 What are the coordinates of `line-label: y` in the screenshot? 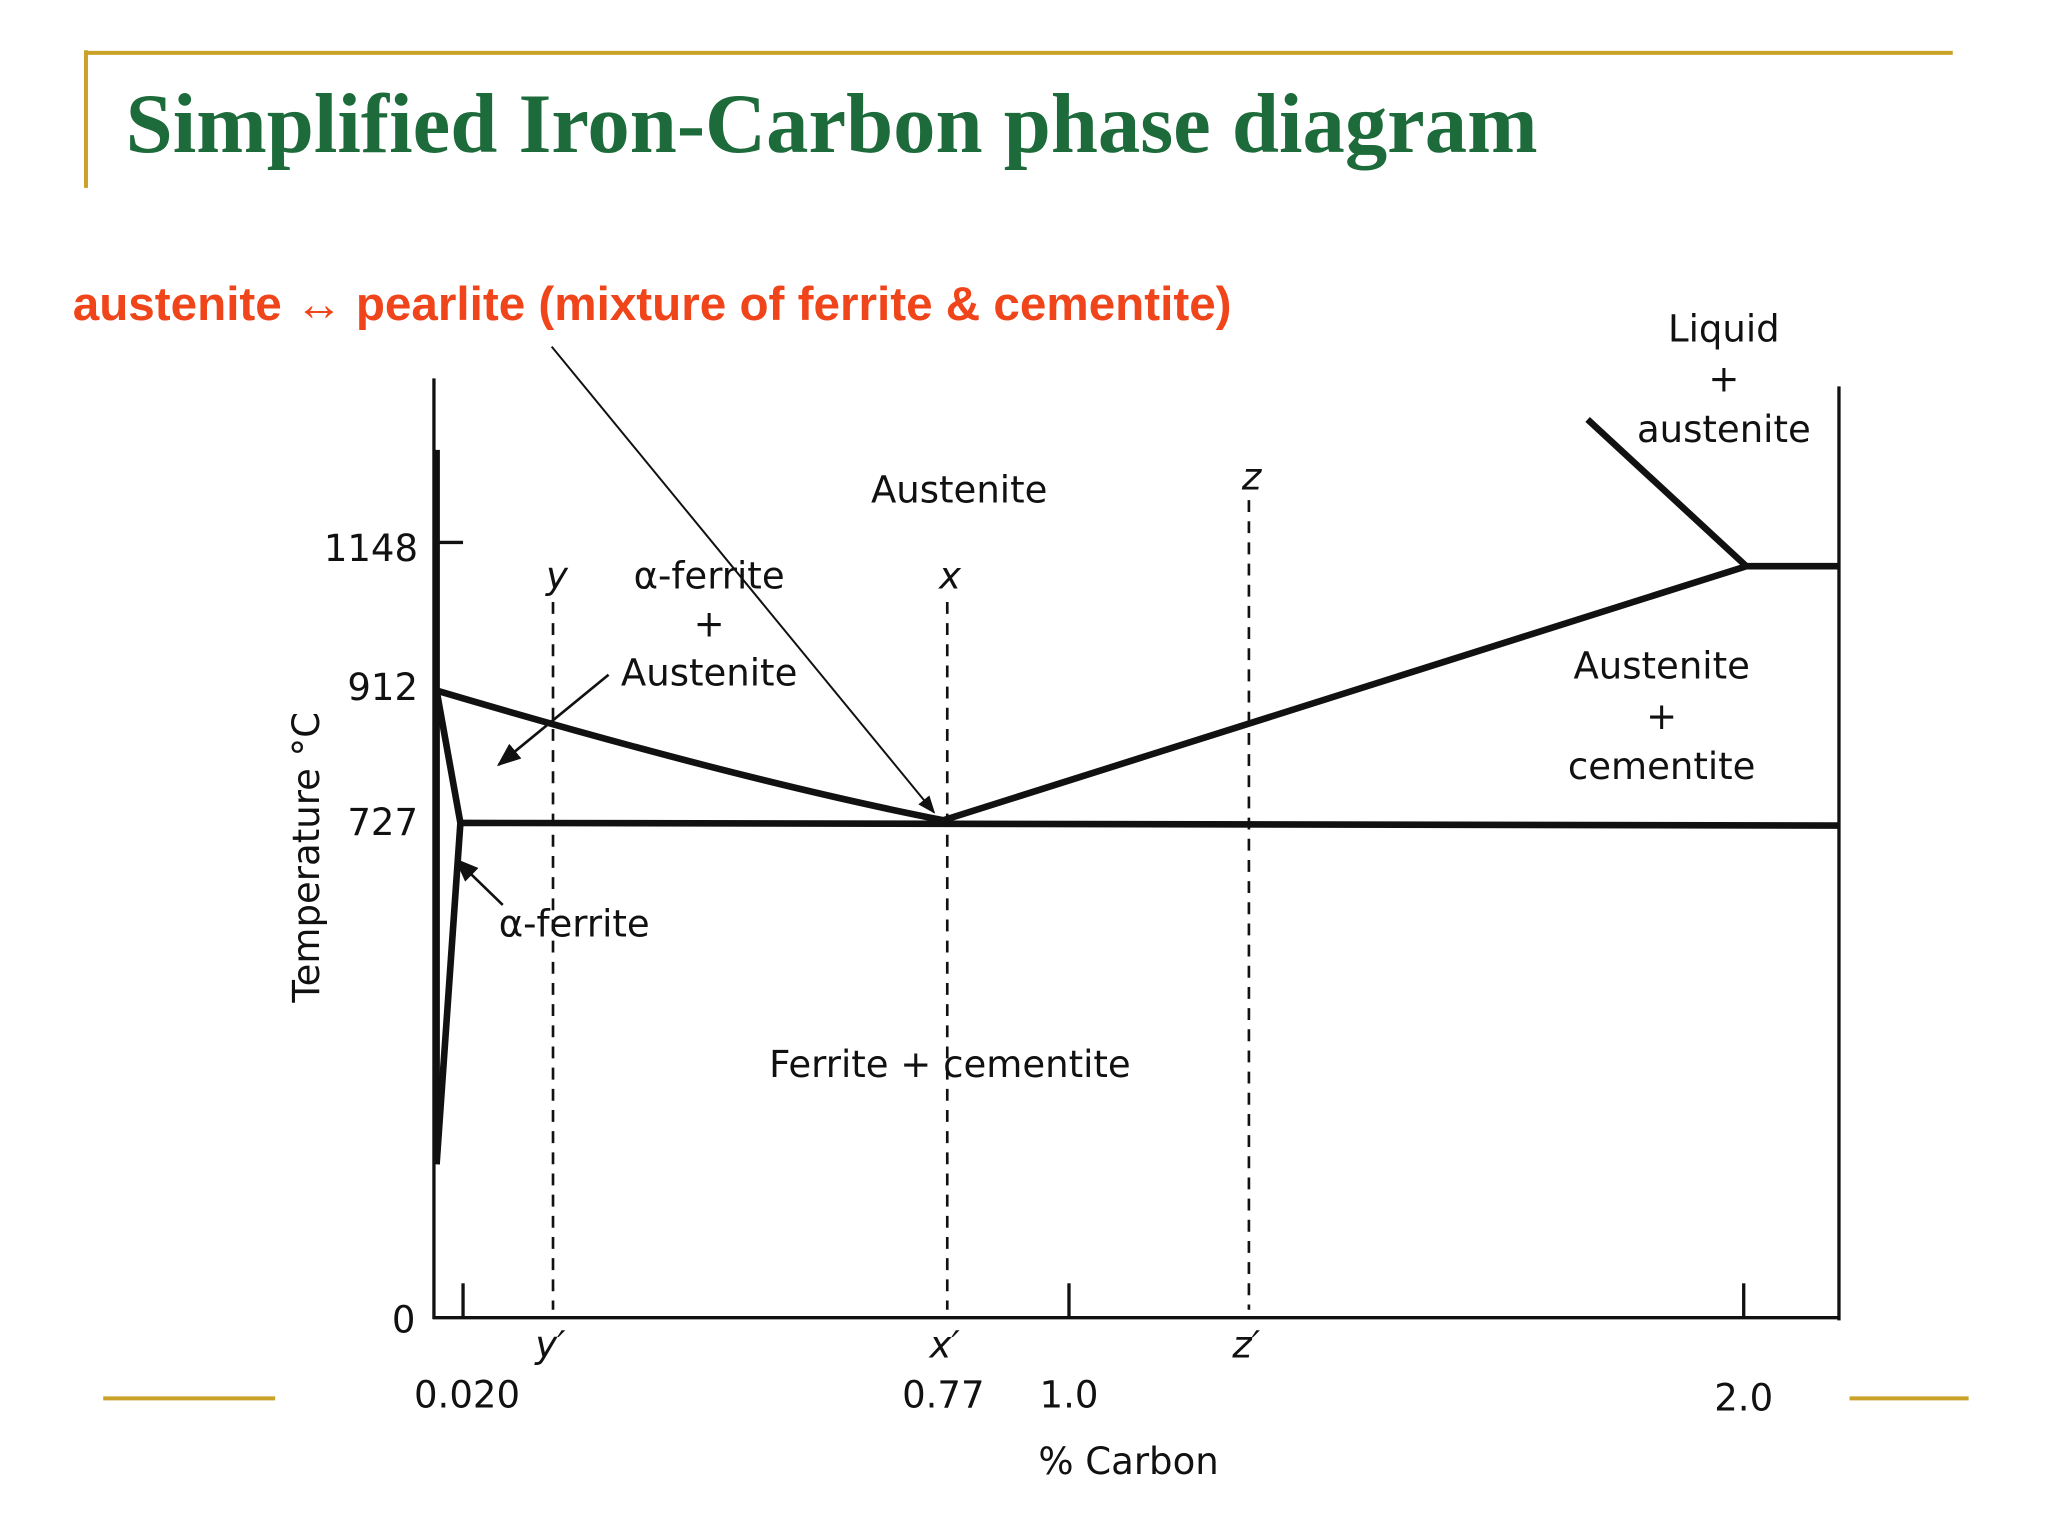 It's located at (557, 576).